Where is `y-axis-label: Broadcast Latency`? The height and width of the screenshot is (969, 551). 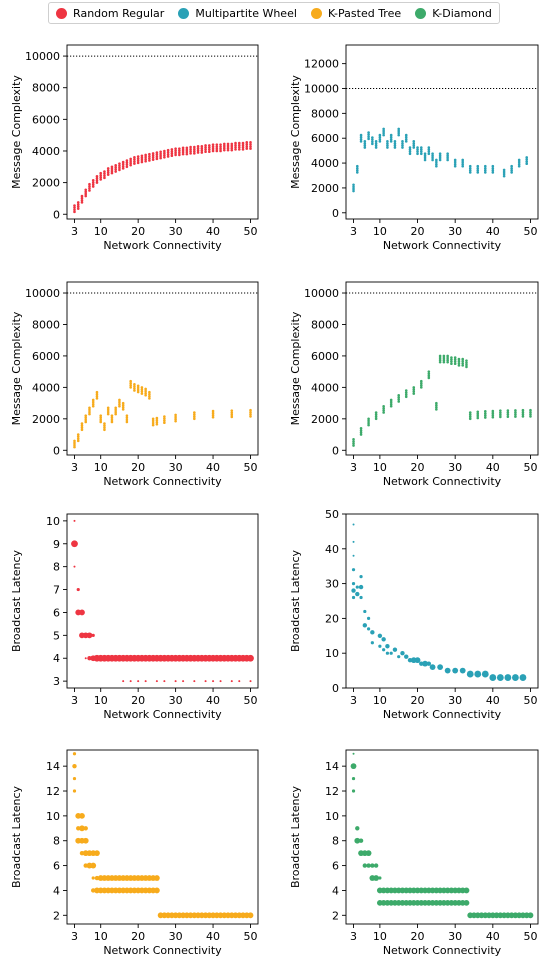 y-axis-label: Broadcast Latency is located at coordinates (16, 600).